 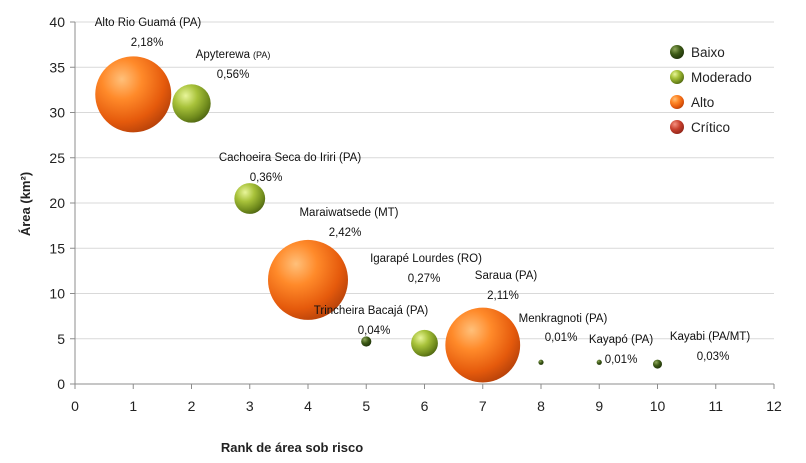 What do you see at coordinates (424, 279) in the screenshot?
I see `data-label-pct-5: 0,27%` at bounding box center [424, 279].